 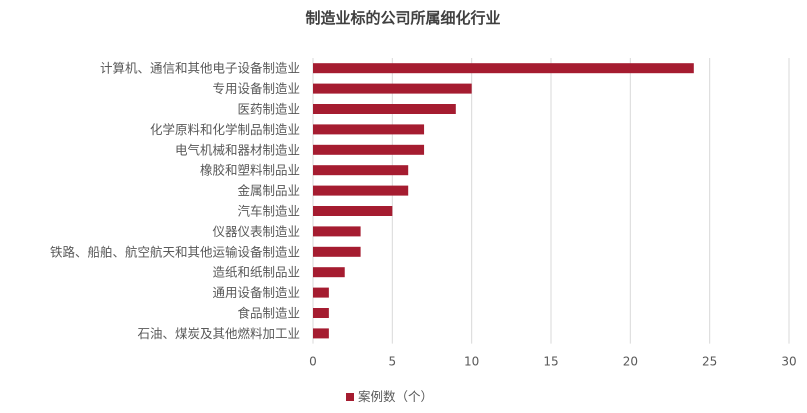 What do you see at coordinates (313, 362) in the screenshot?
I see `x-tick-label: 0` at bounding box center [313, 362].